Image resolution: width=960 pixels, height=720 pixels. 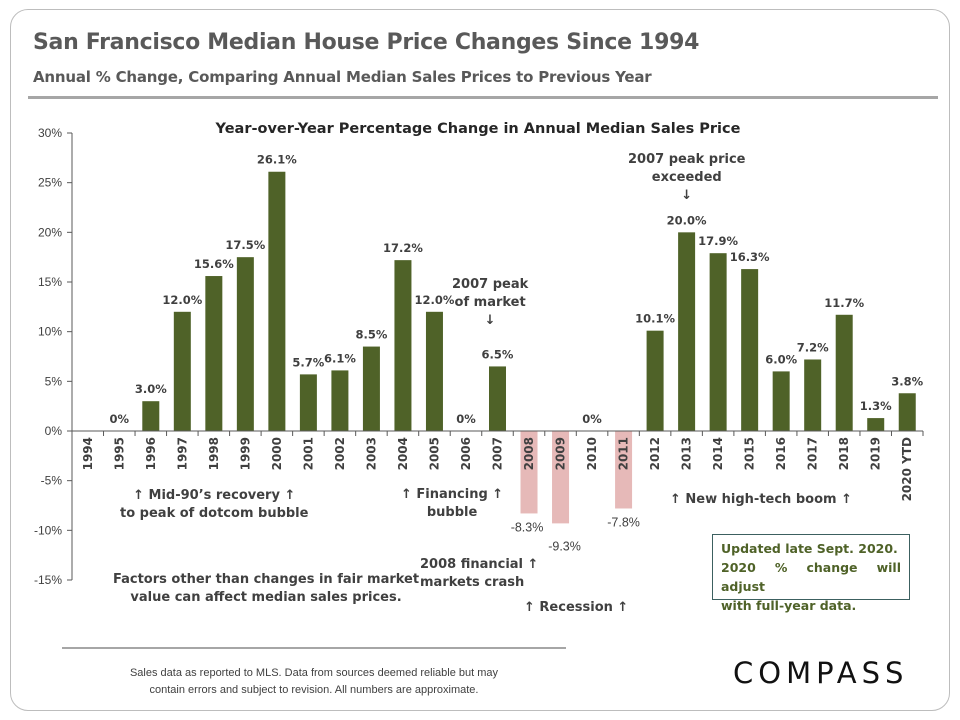 I want to click on annotation-line: of market, so click(x=490, y=302).